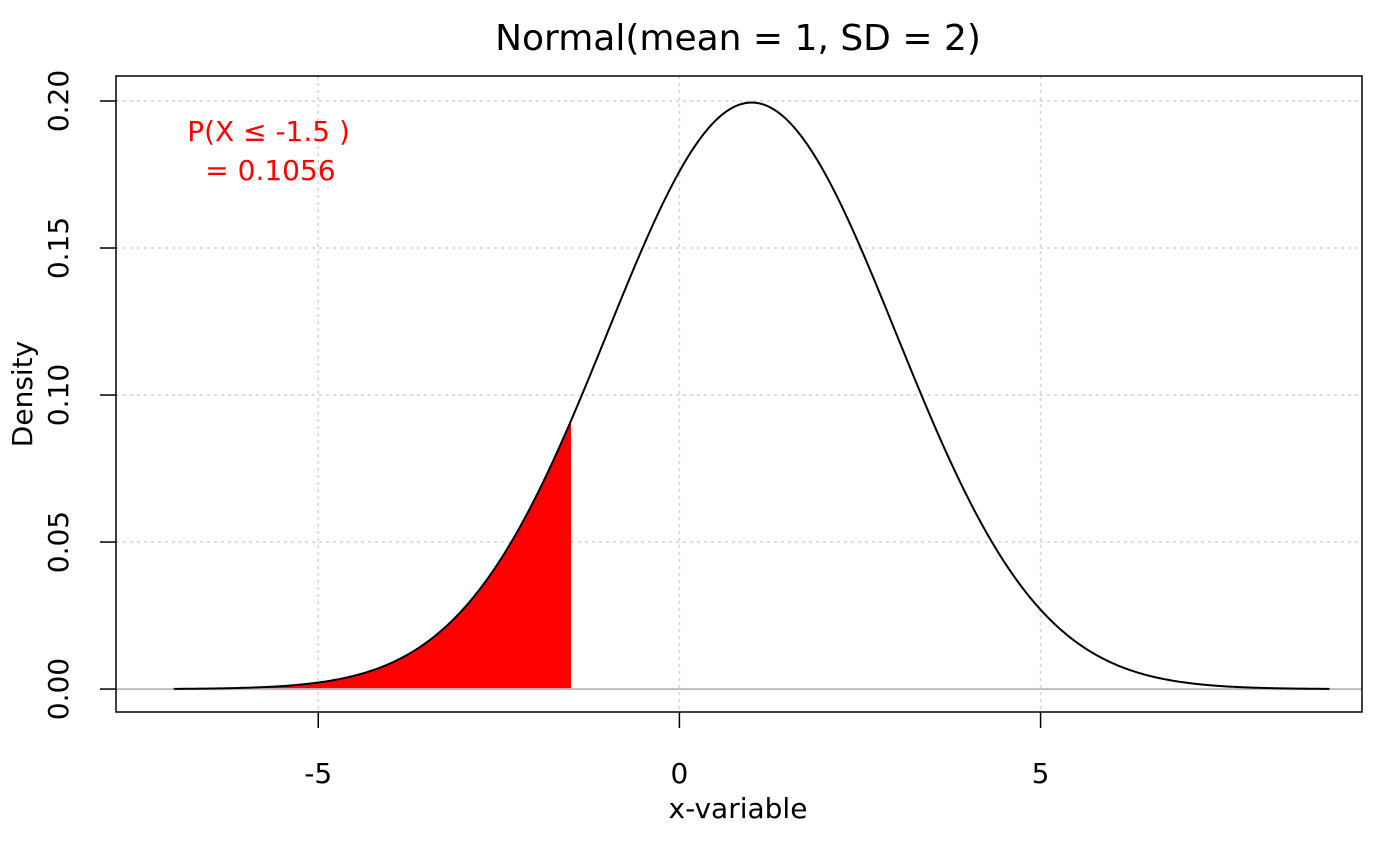  Describe the element at coordinates (22, 394) in the screenshot. I see `y-axis-label: Density` at that location.